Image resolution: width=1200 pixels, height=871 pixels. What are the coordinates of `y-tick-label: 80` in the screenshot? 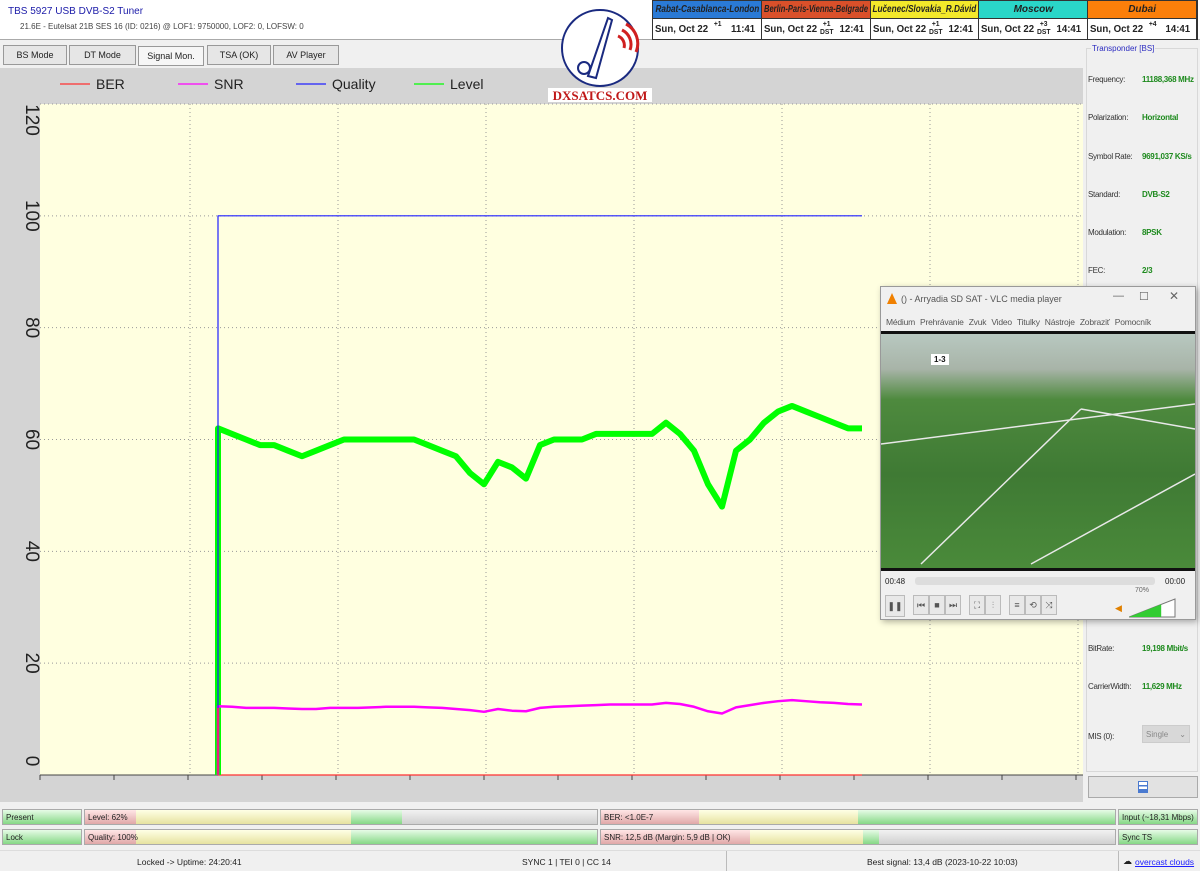 It's located at (31, 327).